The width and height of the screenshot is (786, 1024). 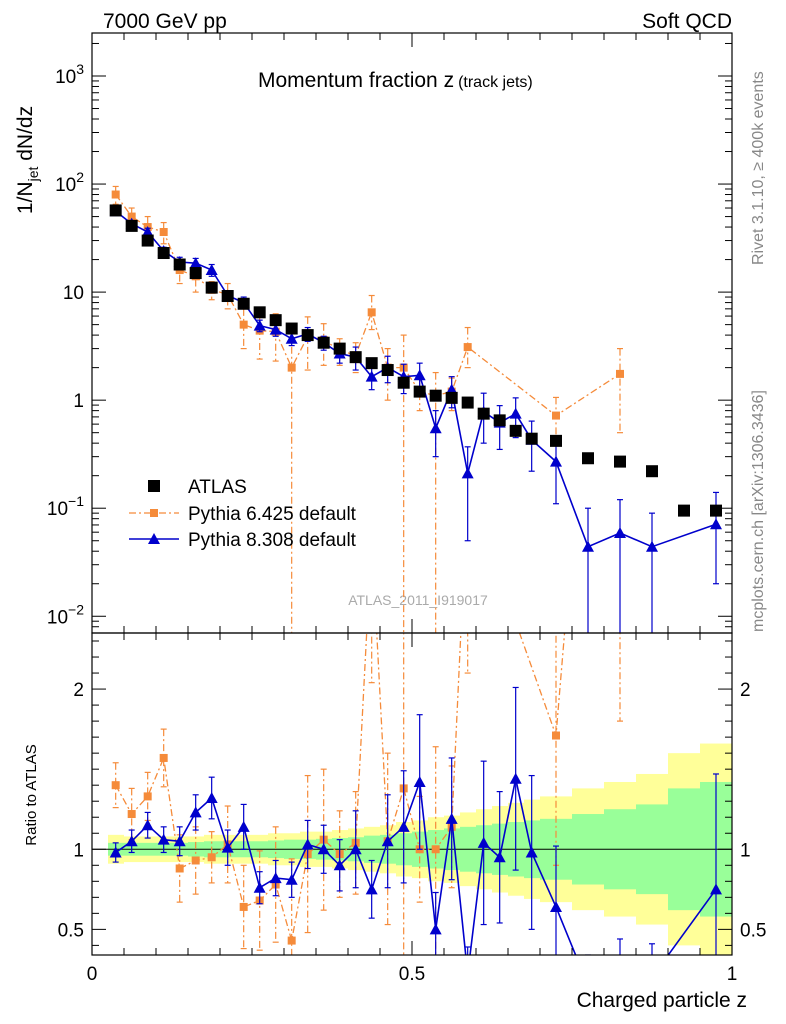 What do you see at coordinates (69, 182) in the screenshot?
I see `top-ytick-label: 10²` at bounding box center [69, 182].